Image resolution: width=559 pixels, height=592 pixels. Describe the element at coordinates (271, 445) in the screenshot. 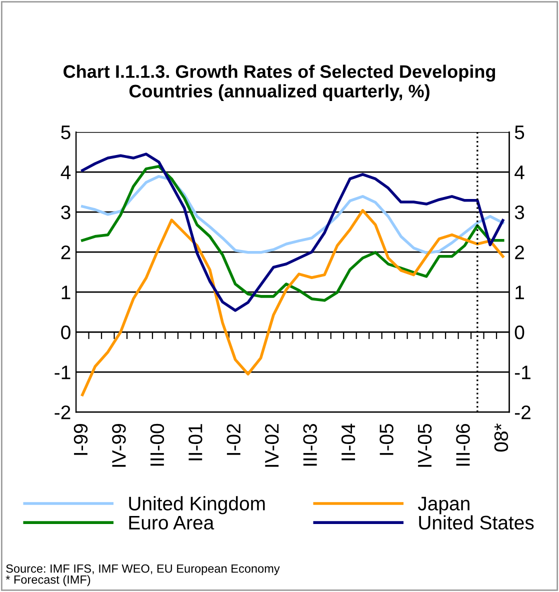

I see `x-tick-label: IV-02` at that location.